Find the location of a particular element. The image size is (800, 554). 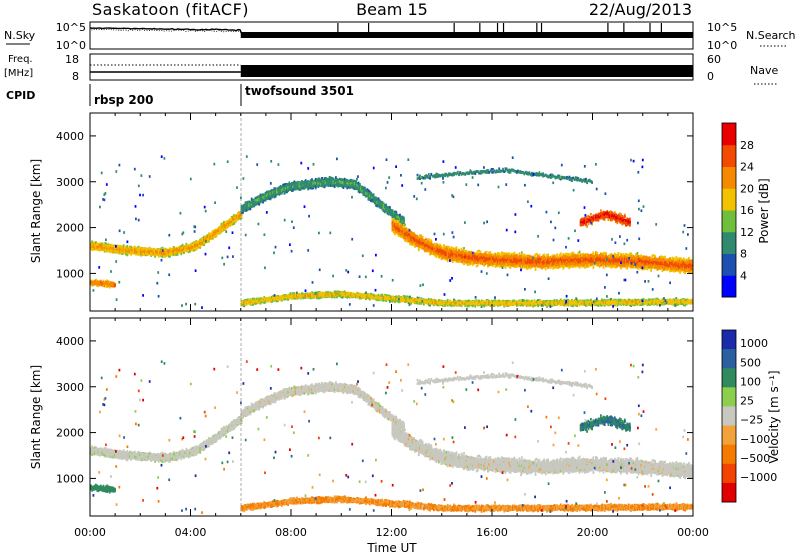

noise-dense-band is located at coordinates (467, 35).